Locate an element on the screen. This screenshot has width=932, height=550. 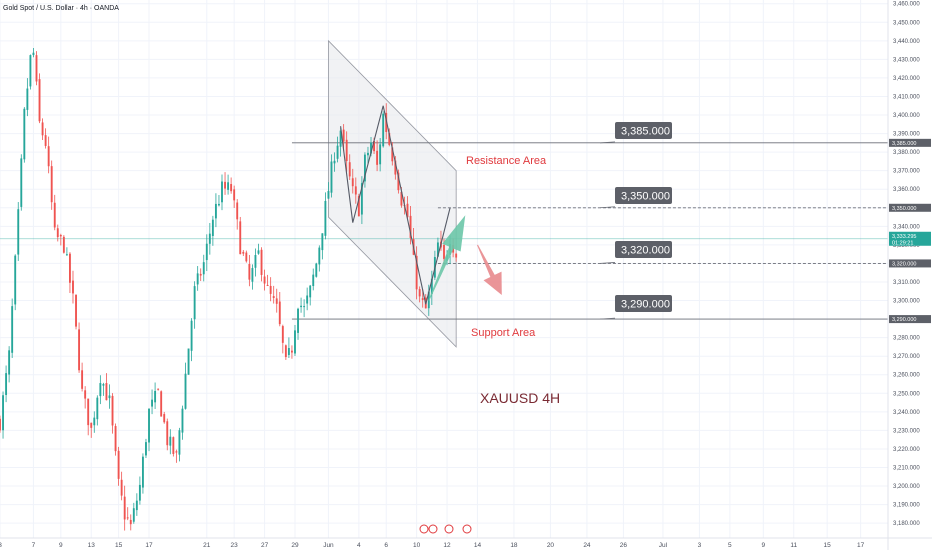
time-tick-label: 3 is located at coordinates (700, 545).